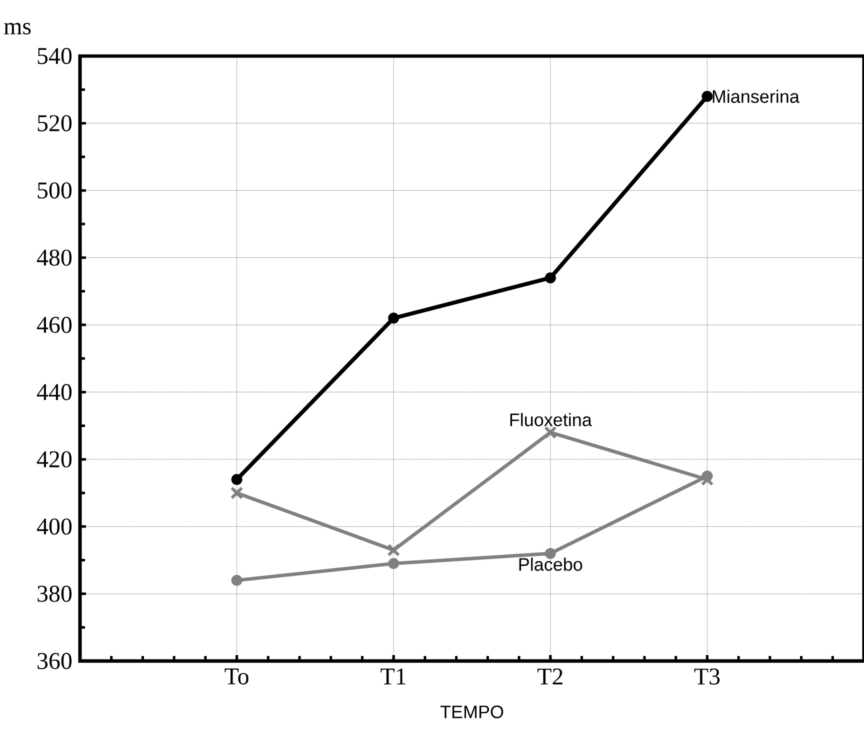 This screenshot has width=864, height=756. I want to click on x-axis-title: TEMPO, so click(472, 712).